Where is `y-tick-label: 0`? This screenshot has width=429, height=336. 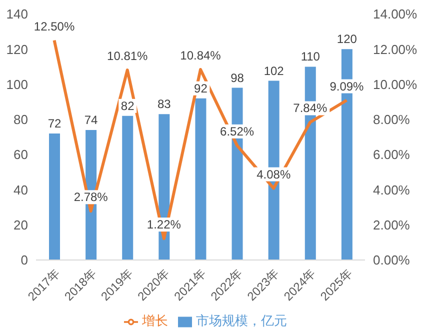
y-tick-label: 0 is located at coordinates (24, 260).